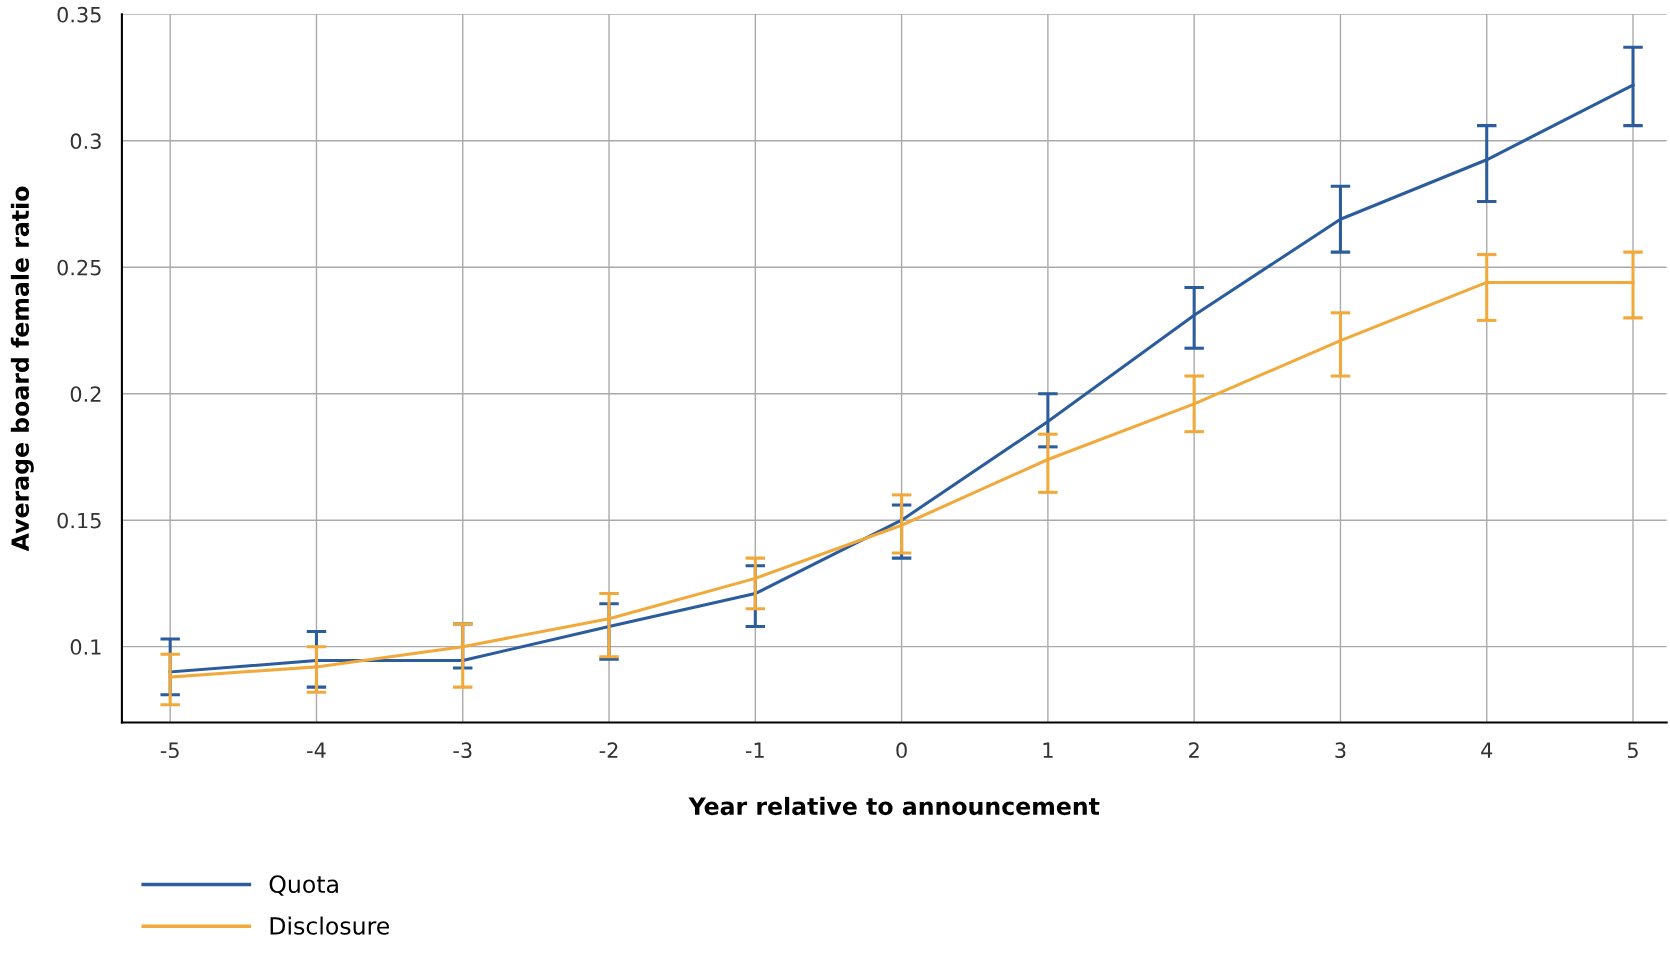 This screenshot has height=957, width=1670. What do you see at coordinates (1048, 750) in the screenshot?
I see `x-tick-label: 1` at bounding box center [1048, 750].